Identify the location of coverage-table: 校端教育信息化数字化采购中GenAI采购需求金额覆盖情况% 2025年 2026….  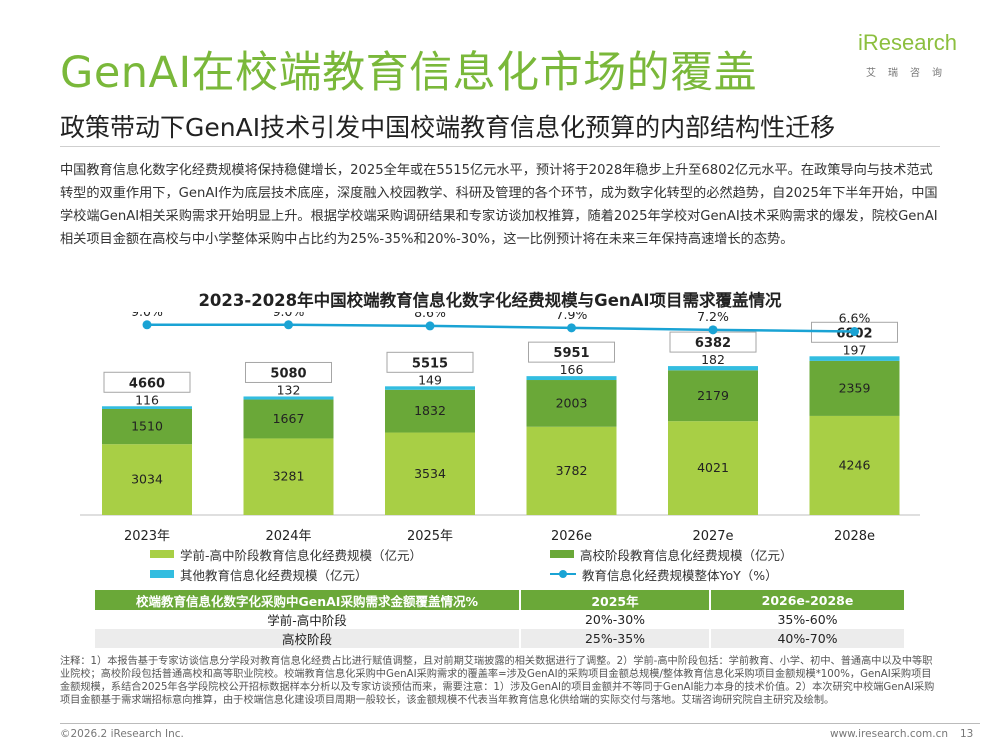
(500, 619).